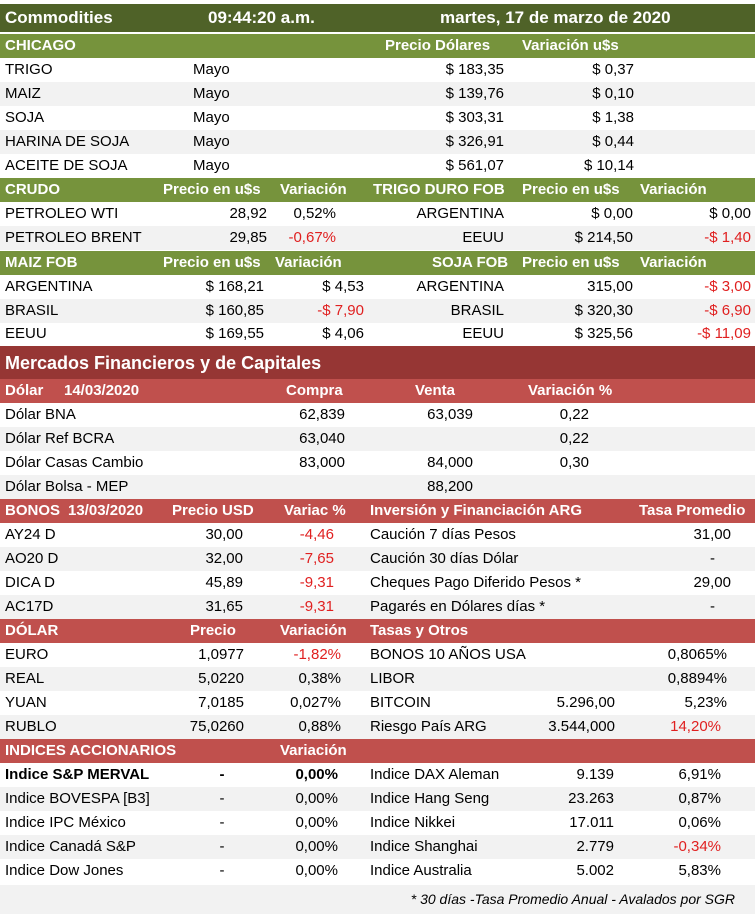 The height and width of the screenshot is (914, 755). I want to click on index-var: -0,34%, so click(697, 846).